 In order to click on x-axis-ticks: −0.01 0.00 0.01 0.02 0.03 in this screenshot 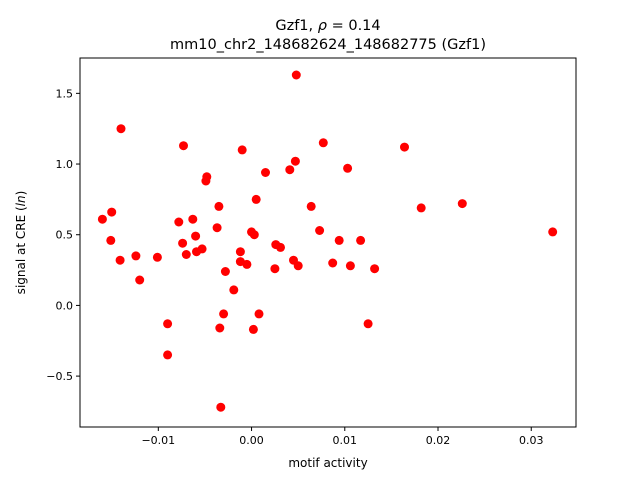, I will do `click(342, 437)`.